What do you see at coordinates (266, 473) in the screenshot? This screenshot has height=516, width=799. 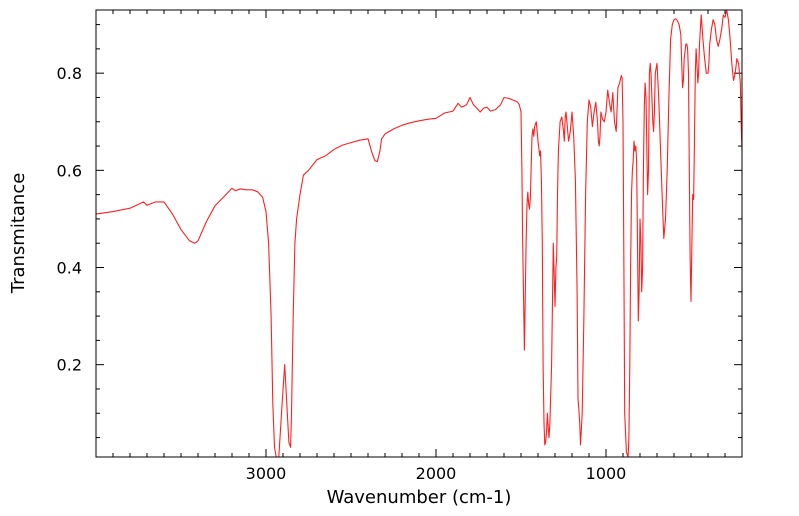 I see `x-tick-label: 3000` at bounding box center [266, 473].